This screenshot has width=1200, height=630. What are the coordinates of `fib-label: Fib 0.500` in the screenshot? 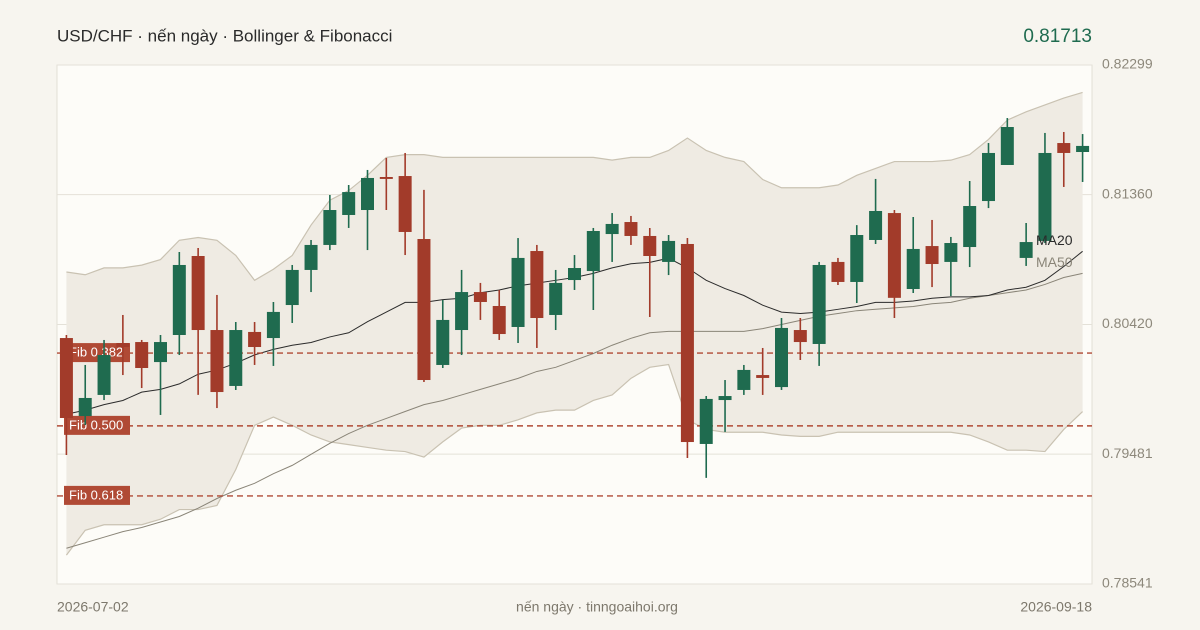 It's located at (96, 424).